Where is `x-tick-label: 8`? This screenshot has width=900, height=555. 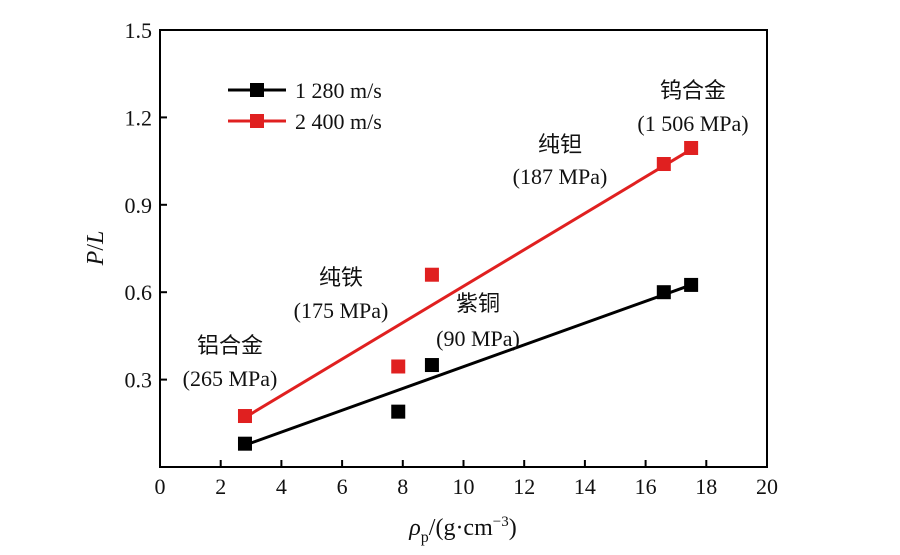 x-tick-label: 8 is located at coordinates (402, 486).